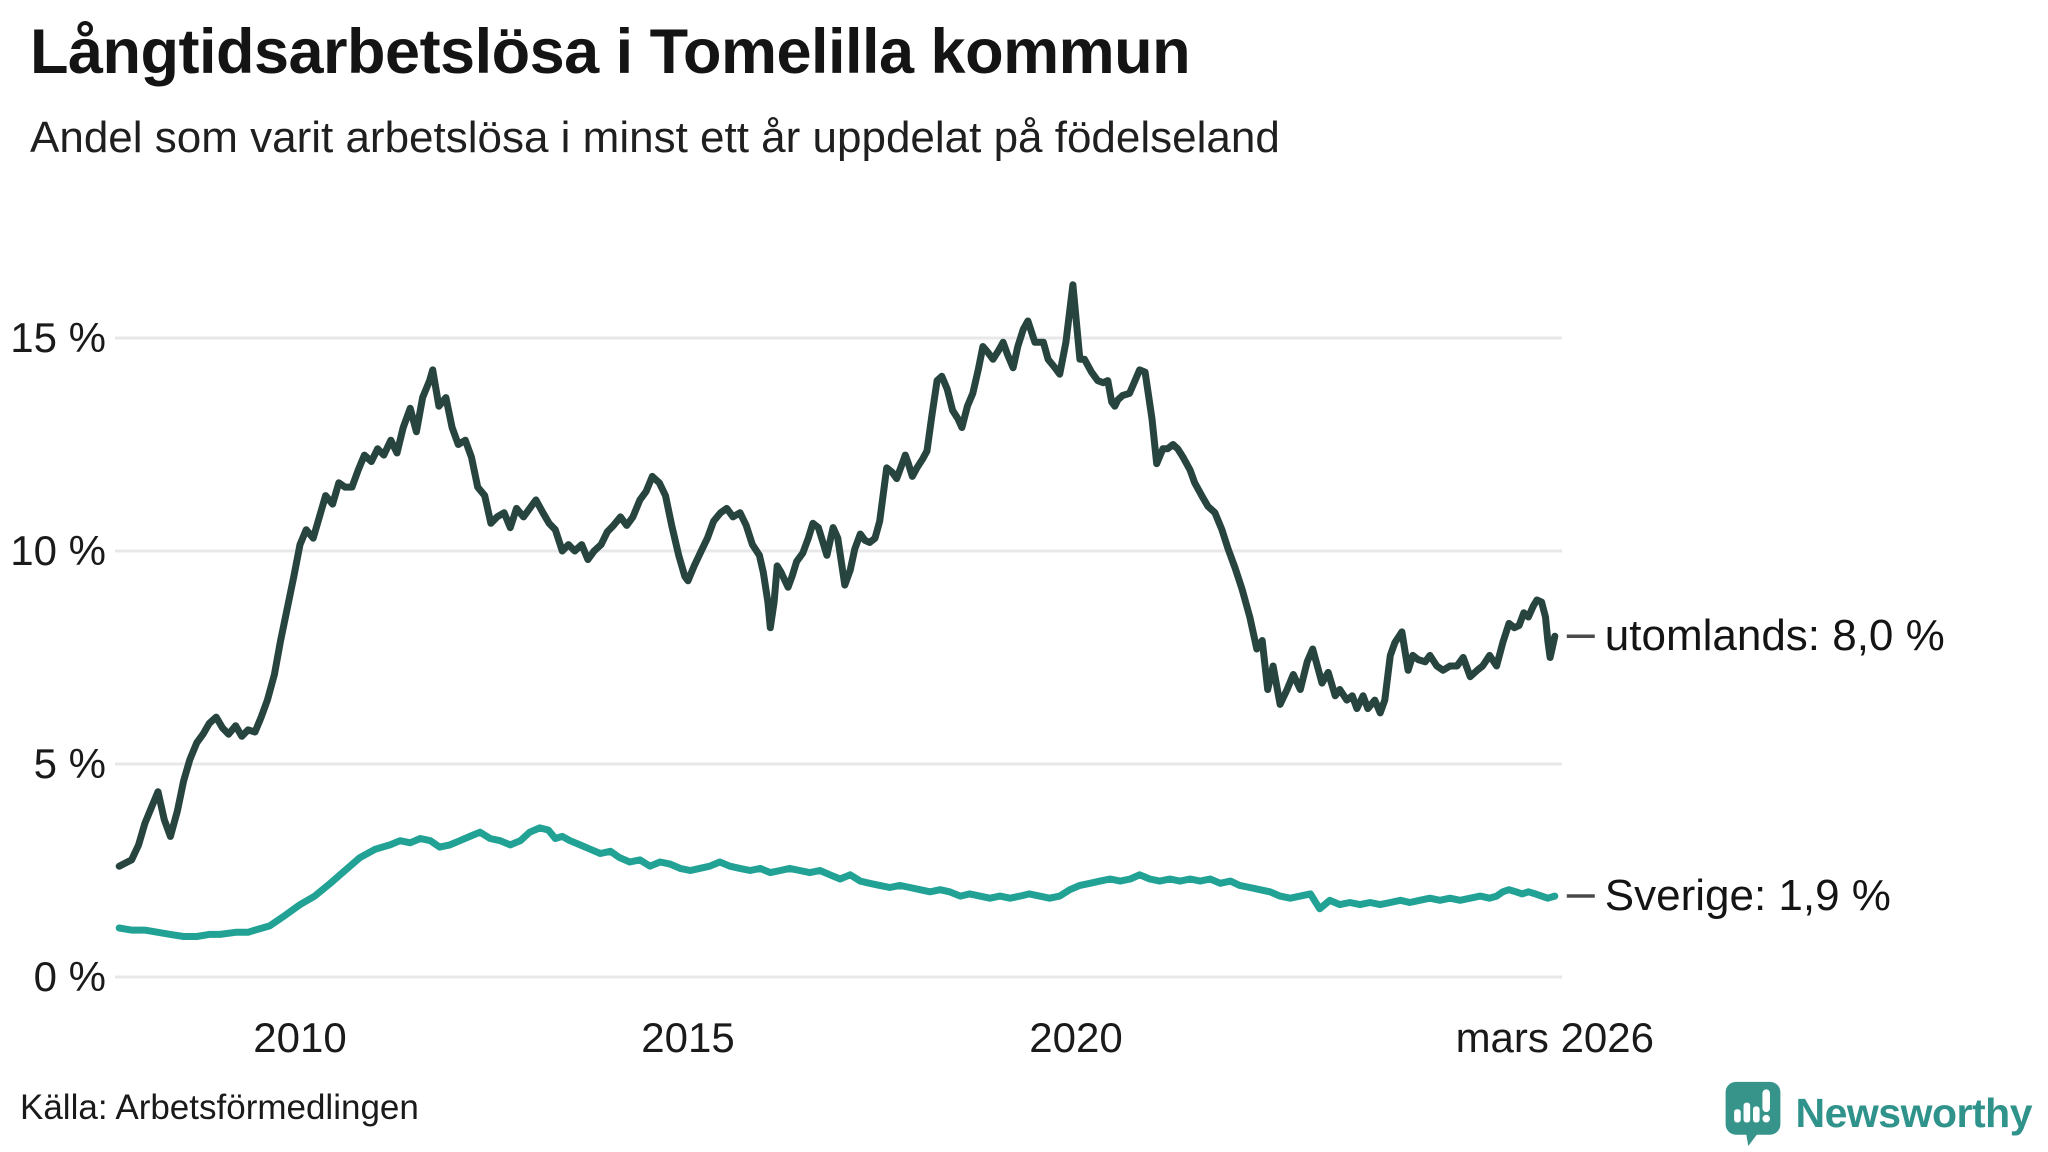 The image size is (2048, 1152). What do you see at coordinates (1752, 1114) in the screenshot?
I see `newsworthy-bubble-chart-icon` at bounding box center [1752, 1114].